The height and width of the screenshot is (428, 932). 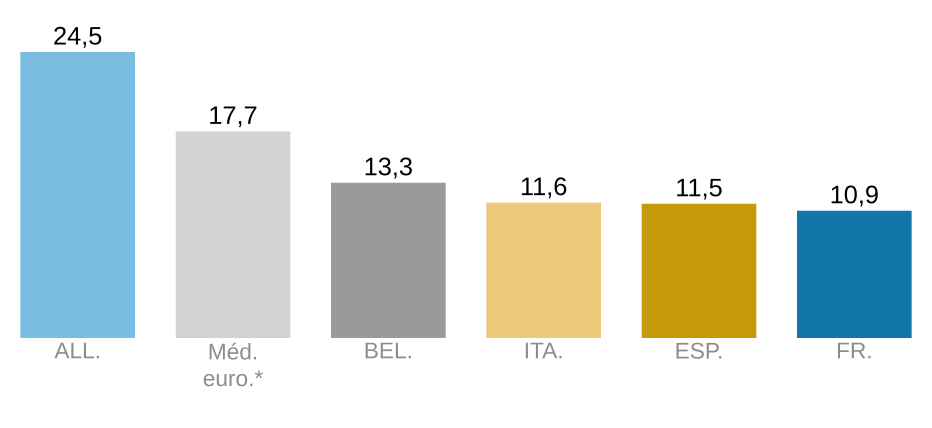 I want to click on data-label: 11,5, so click(x=699, y=189).